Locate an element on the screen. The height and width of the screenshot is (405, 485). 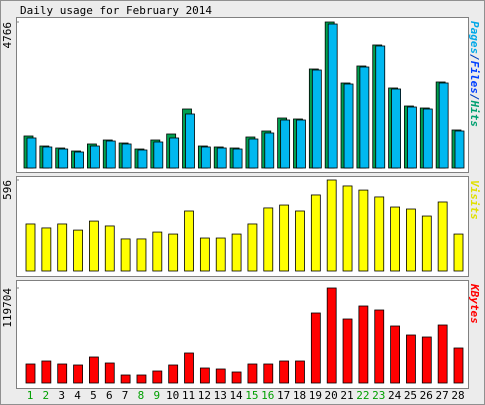
x-tick-label: 28 is located at coordinates (457, 395).